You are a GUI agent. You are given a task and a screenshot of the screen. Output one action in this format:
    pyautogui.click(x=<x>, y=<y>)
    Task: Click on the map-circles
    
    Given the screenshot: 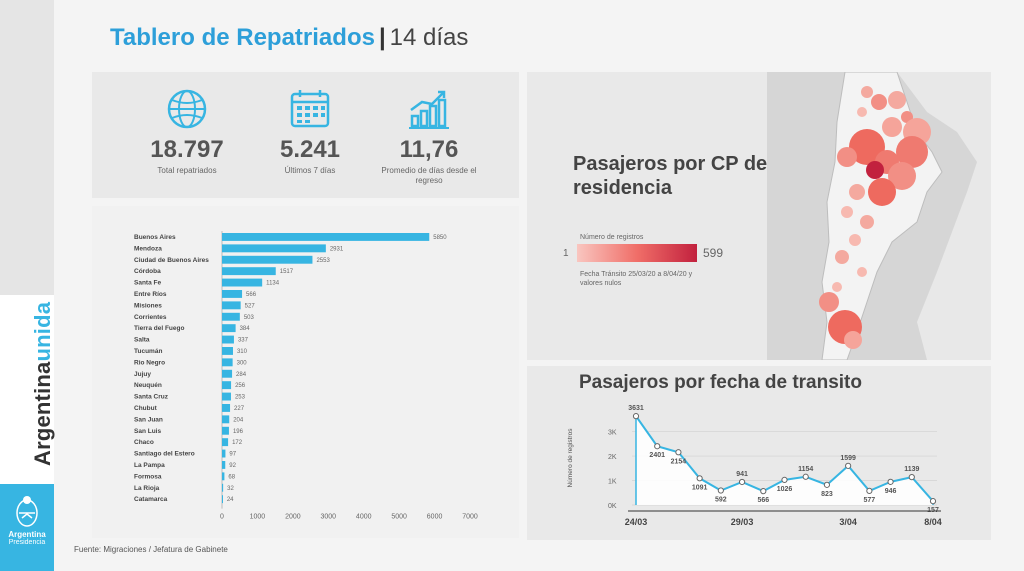 What is the action you would take?
    pyautogui.click(x=875, y=217)
    